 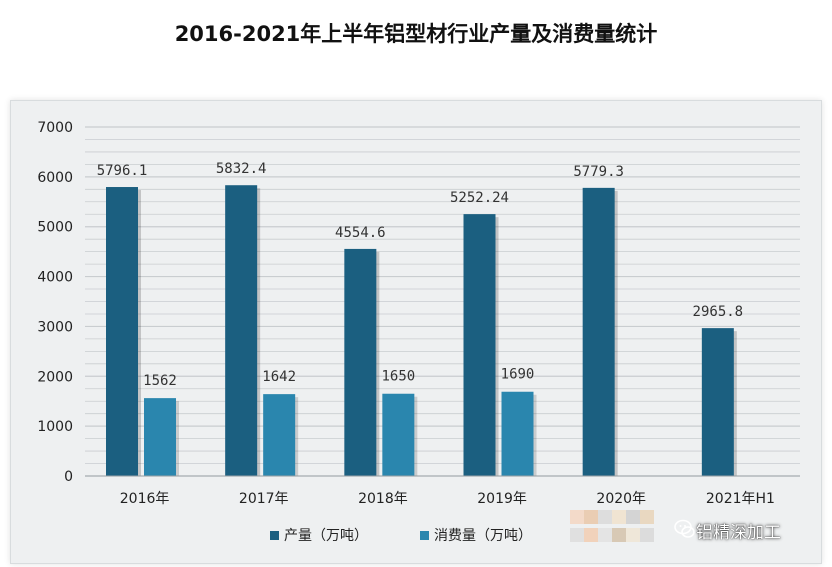 What do you see at coordinates (122, 171) in the screenshot?
I see `data-label-production: 5796.1` at bounding box center [122, 171].